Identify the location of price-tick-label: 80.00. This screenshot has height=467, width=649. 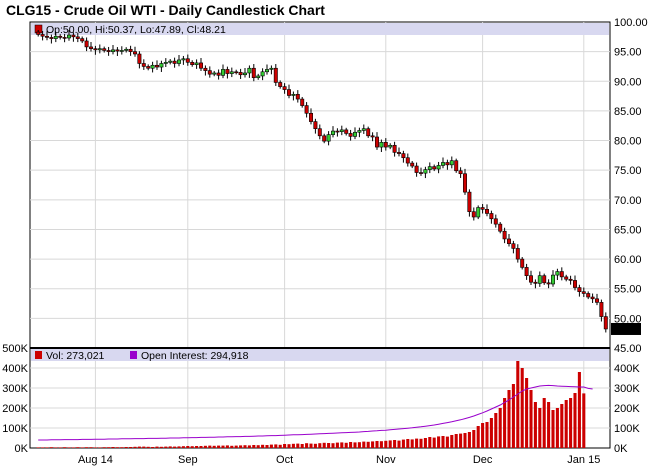
(628, 142).